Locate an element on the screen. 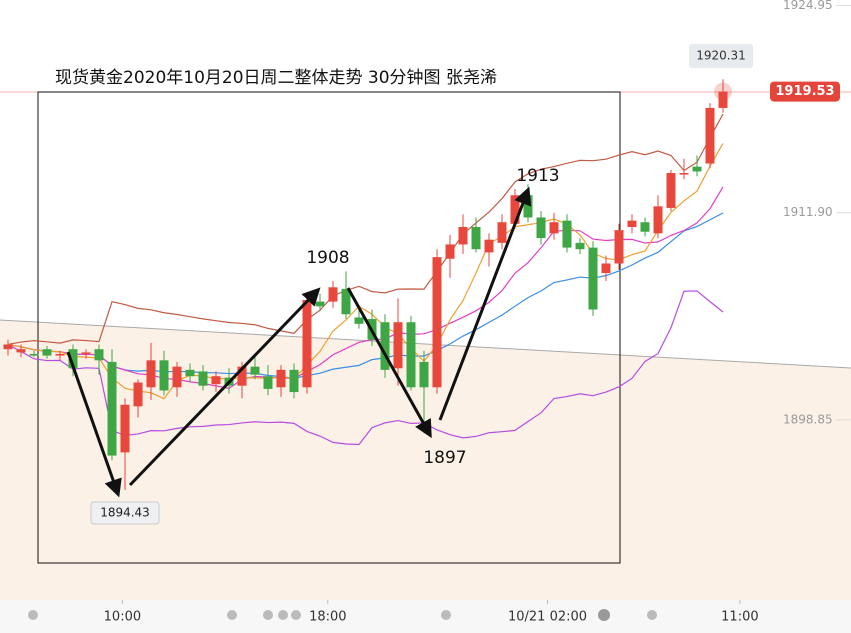  annotation: 1913 is located at coordinates (537, 176).